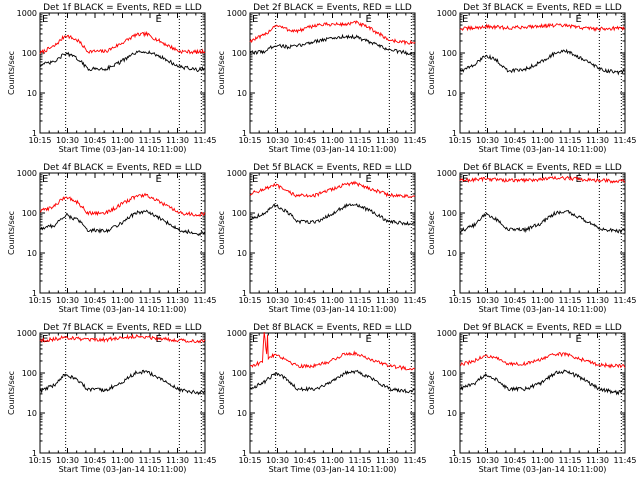 This screenshot has height=480, width=640. Describe the element at coordinates (332, 8) in the screenshot. I see `panel-title: Det 2f BLACK = Events, RED = LLD` at that location.